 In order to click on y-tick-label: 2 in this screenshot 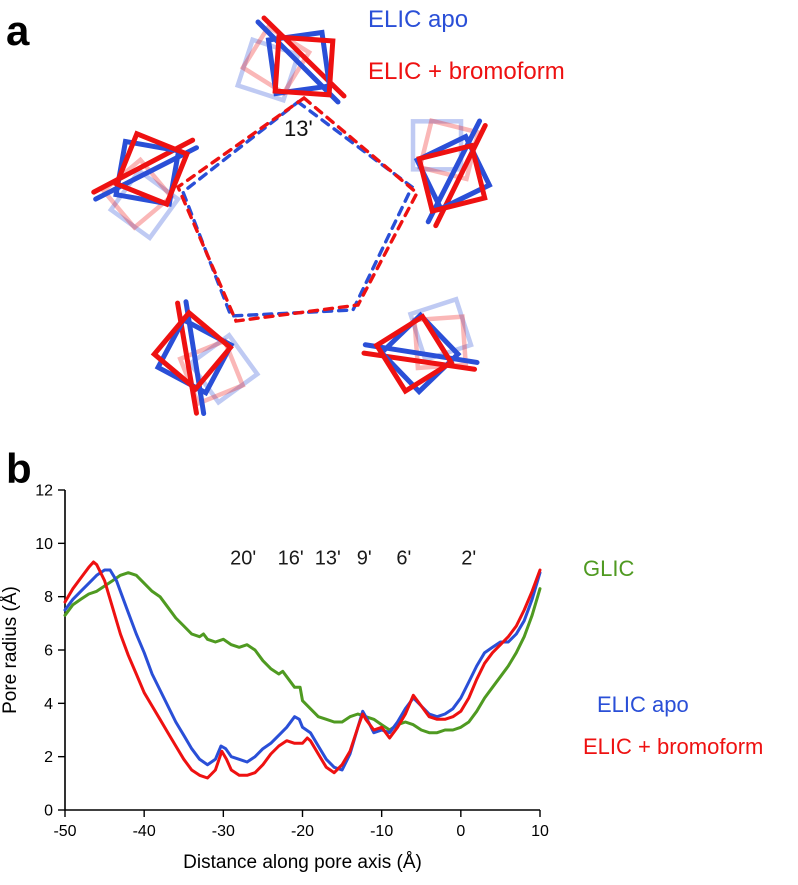, I will do `click(48, 757)`.